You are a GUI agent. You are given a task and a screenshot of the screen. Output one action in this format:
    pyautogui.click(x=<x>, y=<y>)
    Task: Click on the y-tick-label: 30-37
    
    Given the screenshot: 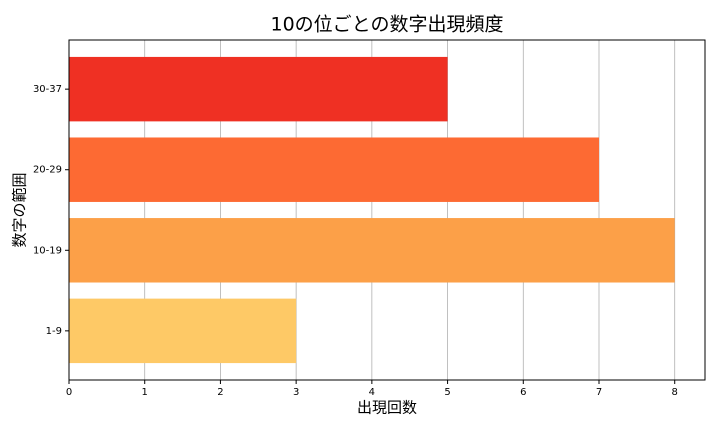 What is the action you would take?
    pyautogui.click(x=47, y=89)
    